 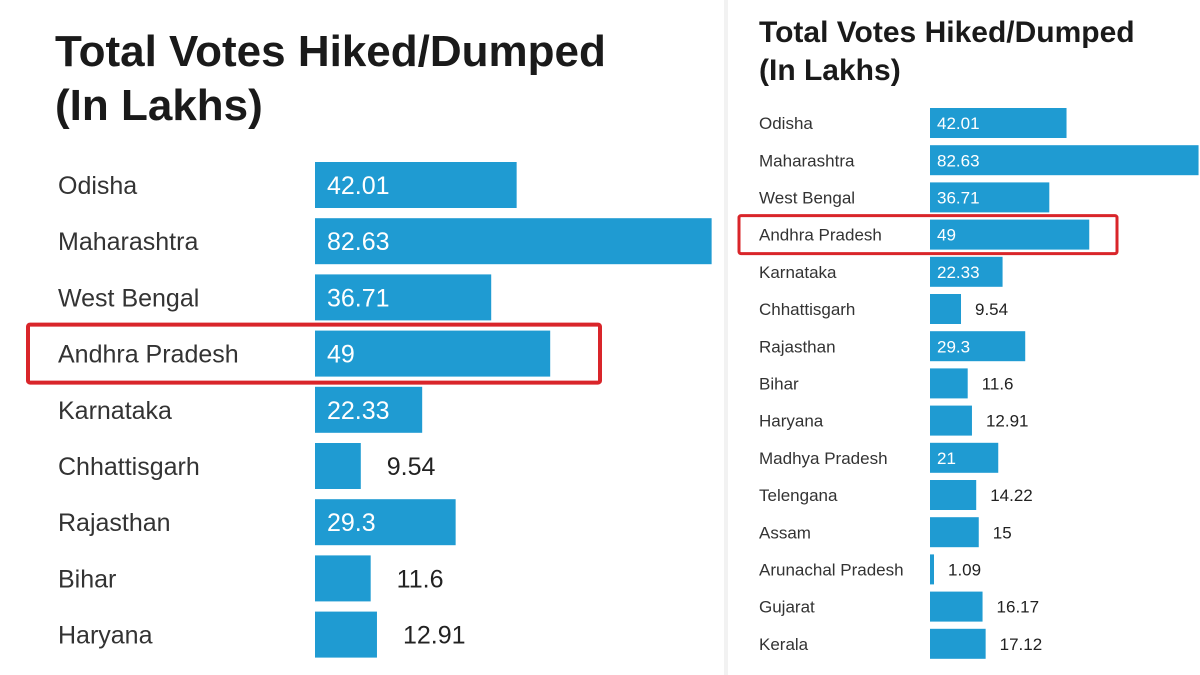 I want to click on left-maharashtra-value-label: 82.63, so click(x=358, y=242).